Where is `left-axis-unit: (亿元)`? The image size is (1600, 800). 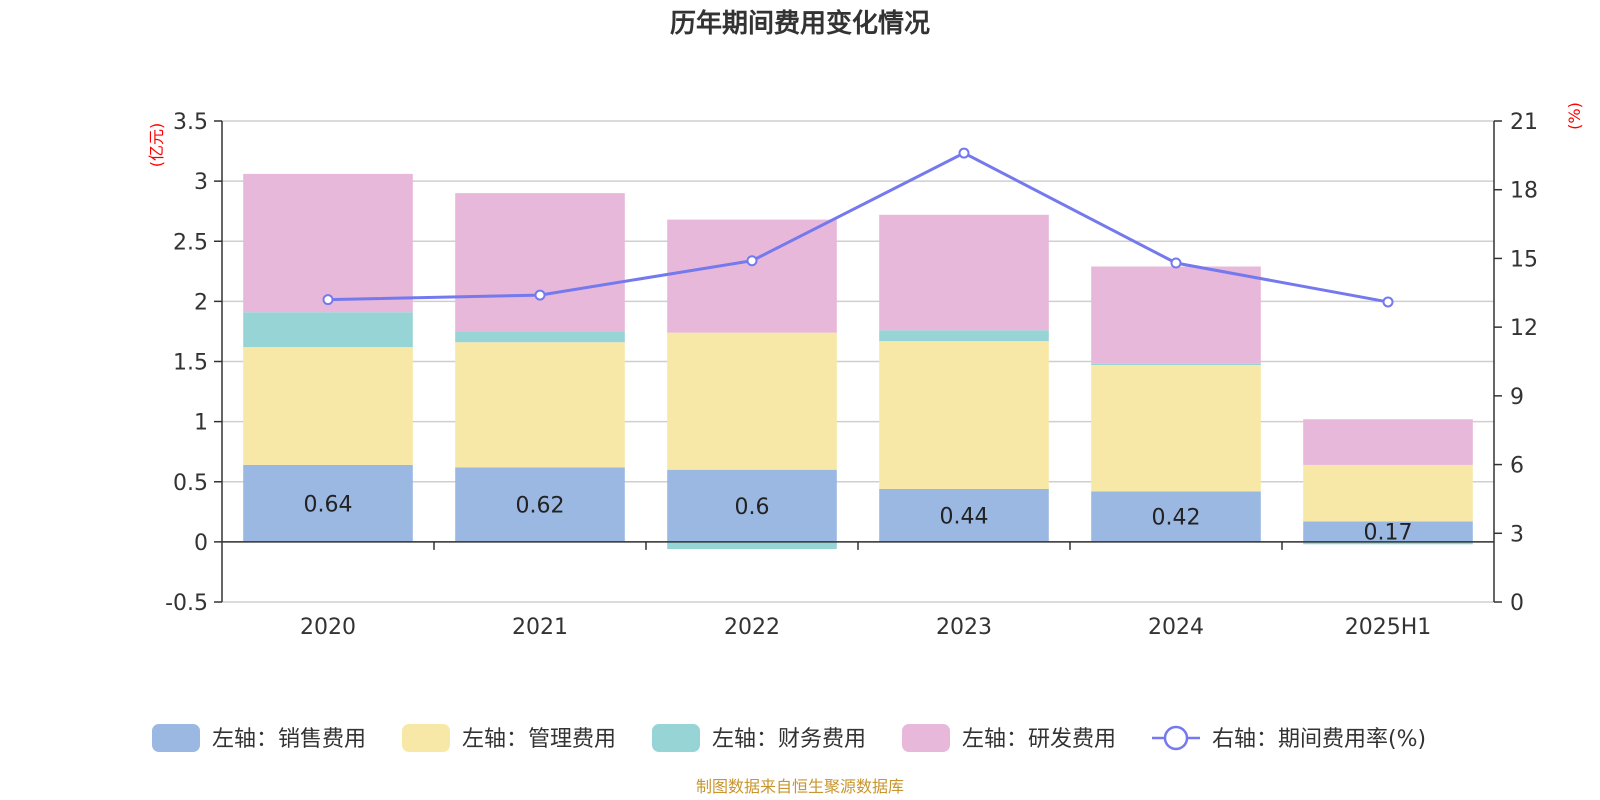
left-axis-unit: (亿元) is located at coordinates (156, 145).